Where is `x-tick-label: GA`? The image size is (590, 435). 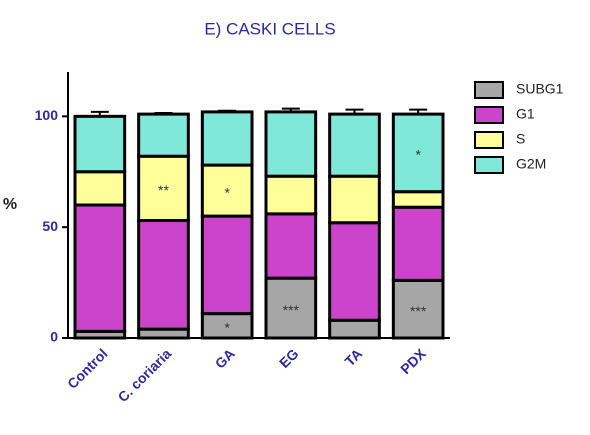
x-tick-label: GA is located at coordinates (225, 358).